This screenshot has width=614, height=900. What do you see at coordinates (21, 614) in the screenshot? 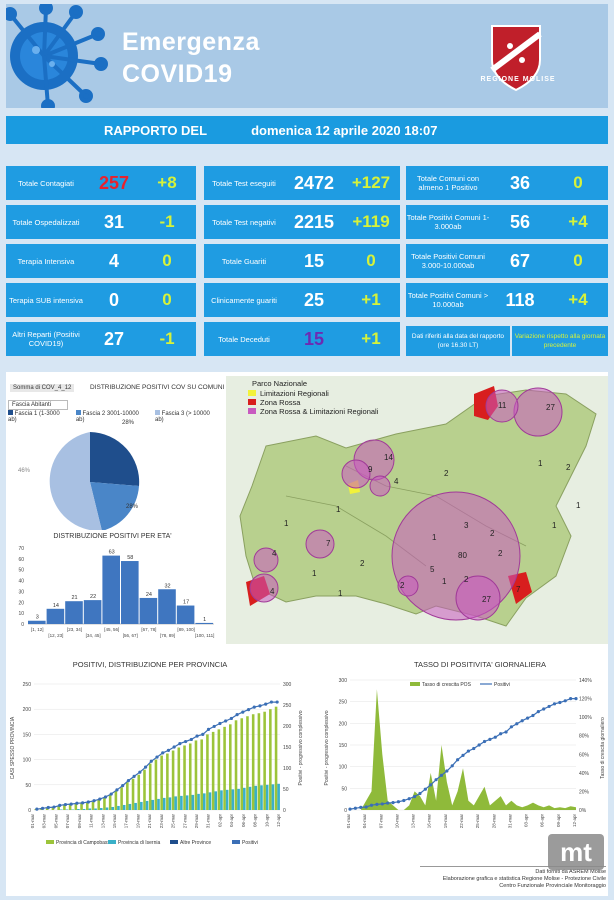
I see `y-tick-label: 10` at bounding box center [21, 614].